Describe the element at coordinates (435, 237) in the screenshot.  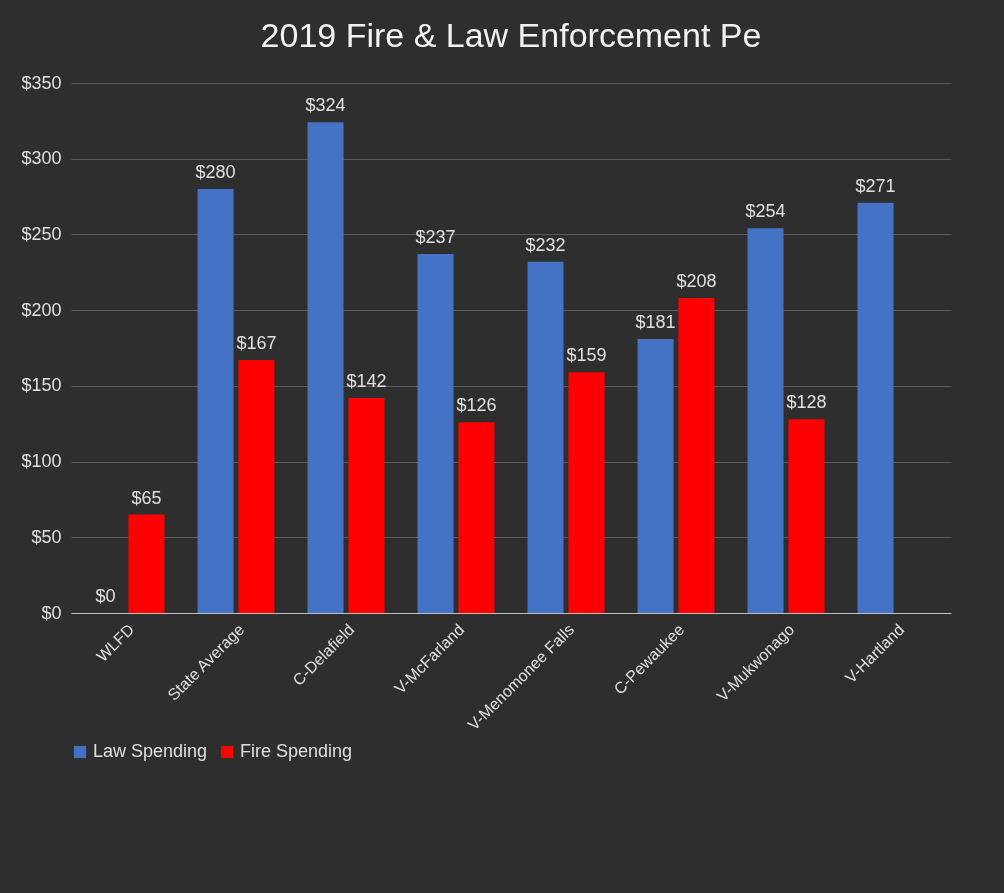
I see `data-label: $237` at that location.